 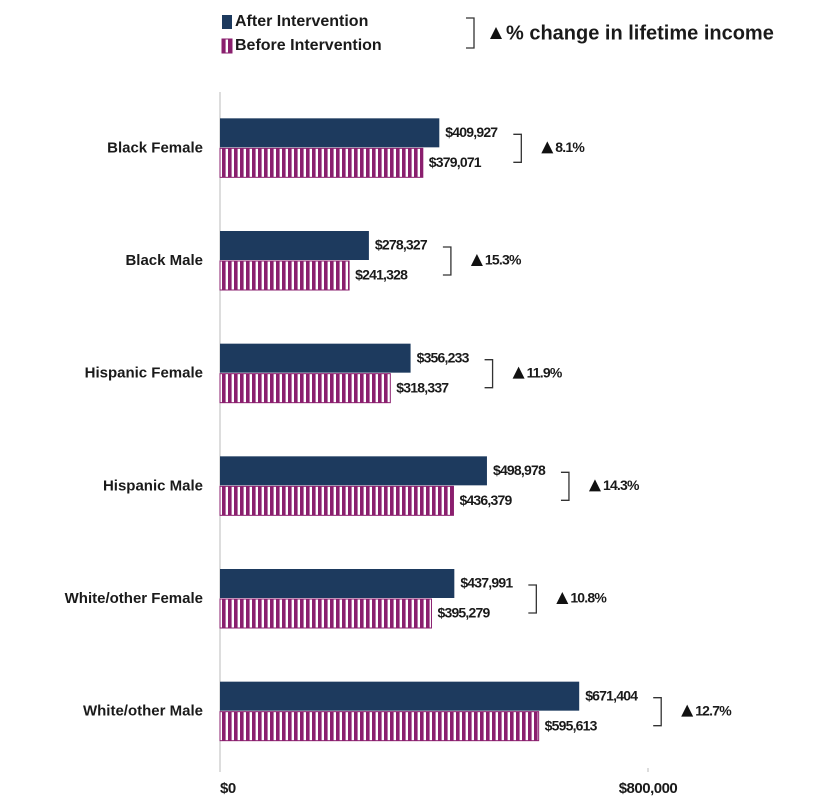 I want to click on change-label: 15.3%, so click(x=503, y=260).